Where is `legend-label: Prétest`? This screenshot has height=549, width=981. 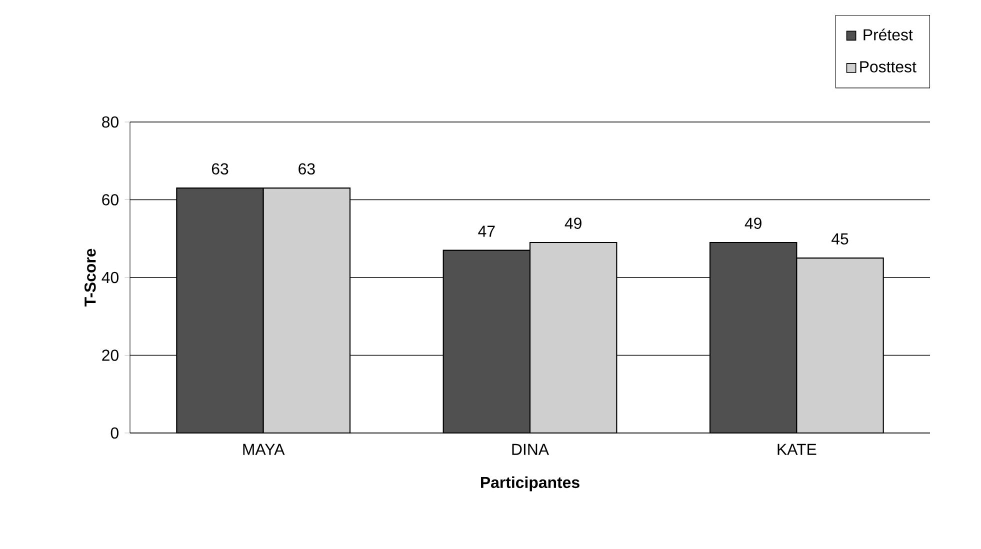 legend-label: Prétest is located at coordinates (888, 34).